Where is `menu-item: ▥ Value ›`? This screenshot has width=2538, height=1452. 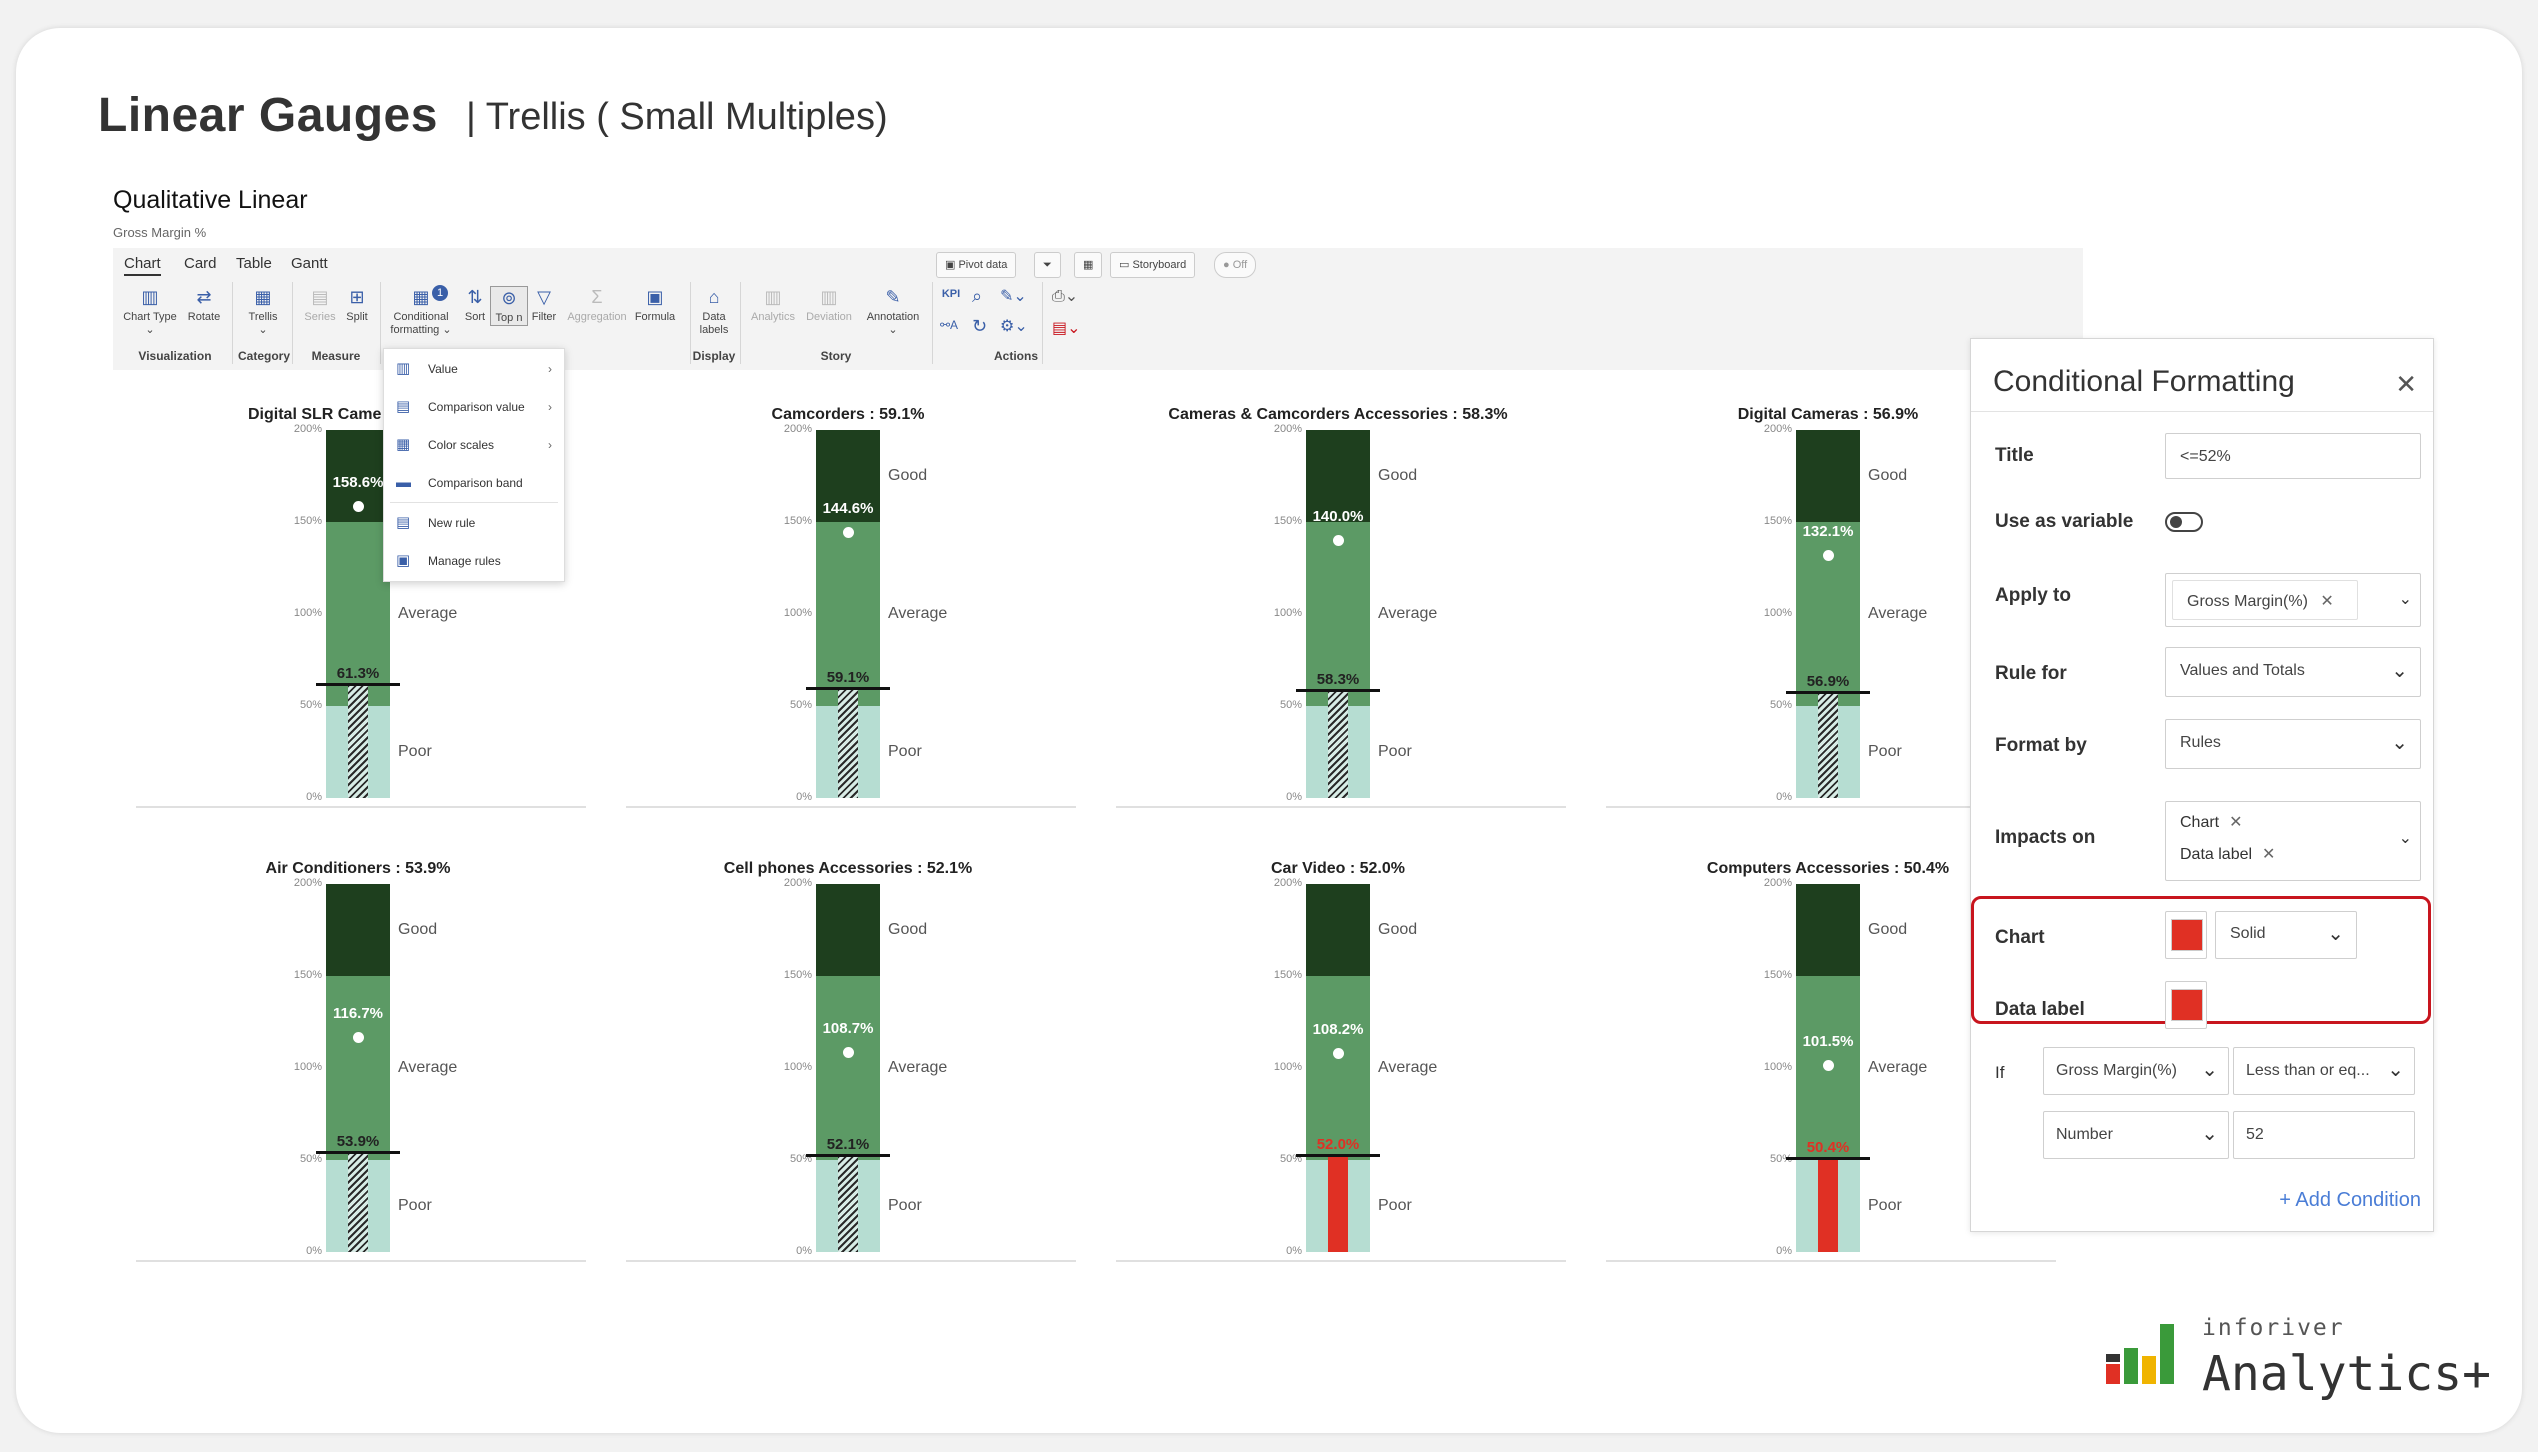 menu-item: ▥ Value › is located at coordinates (474, 369).